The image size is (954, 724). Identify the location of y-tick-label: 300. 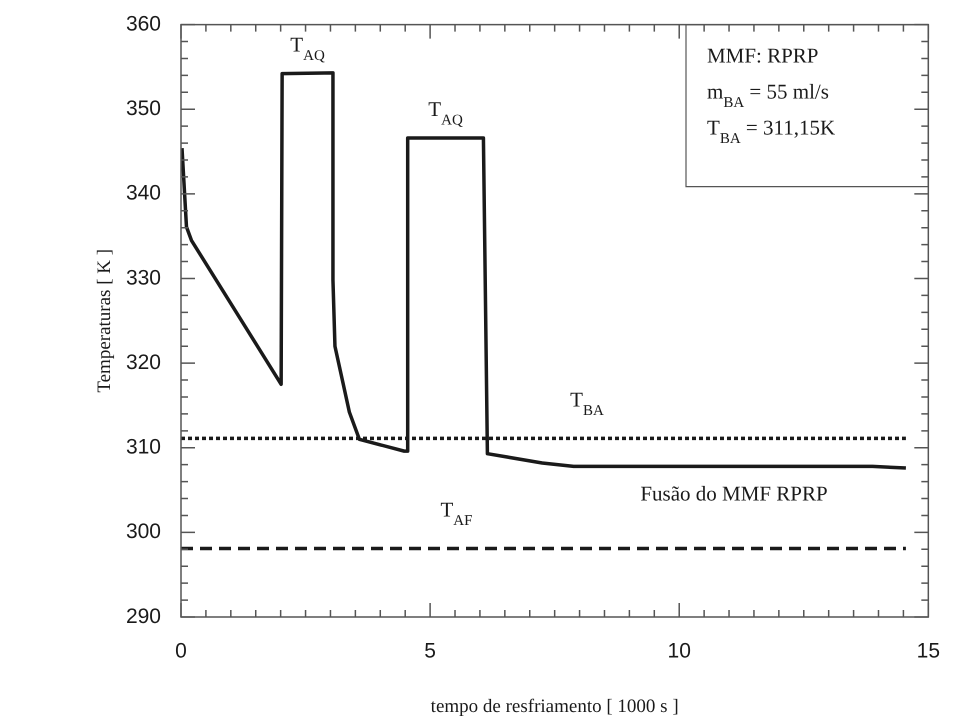
(143, 532).